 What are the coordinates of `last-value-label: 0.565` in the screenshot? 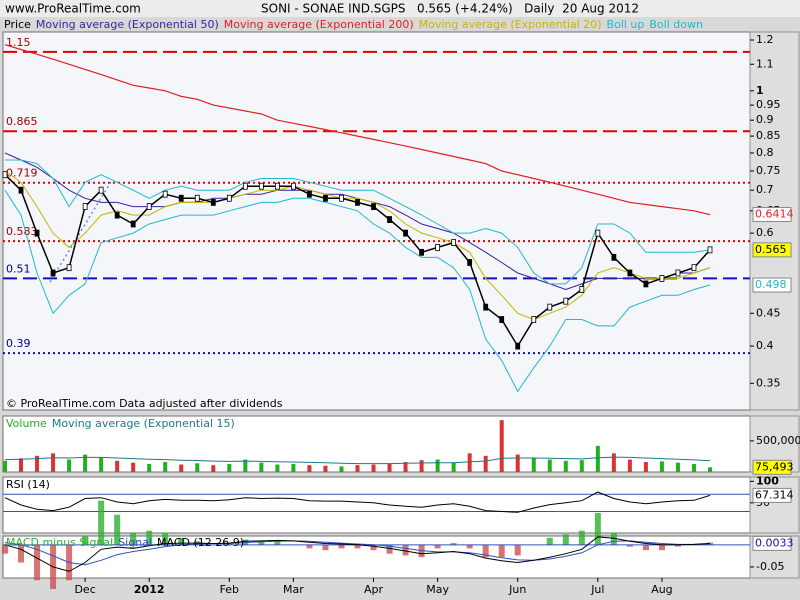 It's located at (771, 249).